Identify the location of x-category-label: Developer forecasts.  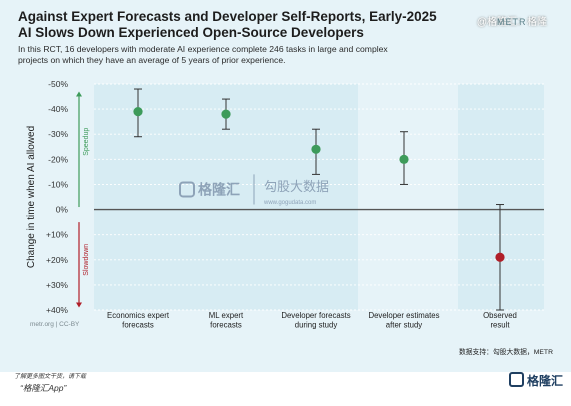
(315, 315).